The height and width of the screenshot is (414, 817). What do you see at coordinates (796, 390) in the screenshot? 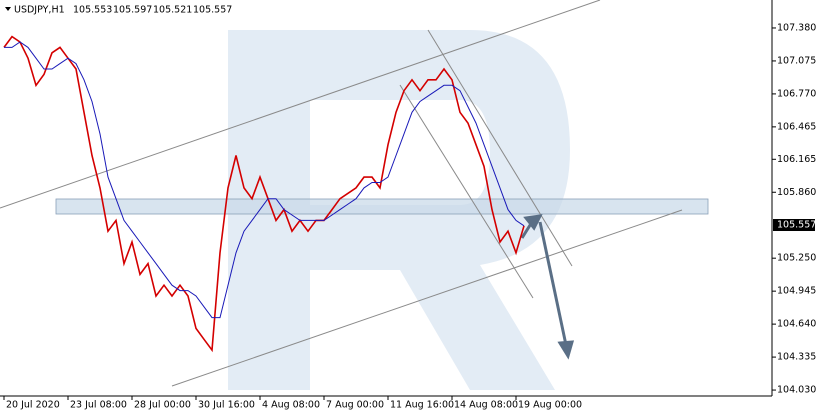
I see `y-tick-label: 104.030` at bounding box center [796, 390].